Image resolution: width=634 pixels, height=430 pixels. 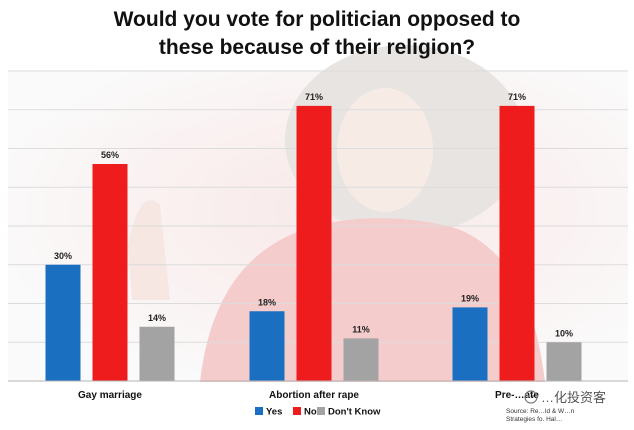 I want to click on source-line-1: Source: Re…ld & W…n, so click(x=540, y=411).